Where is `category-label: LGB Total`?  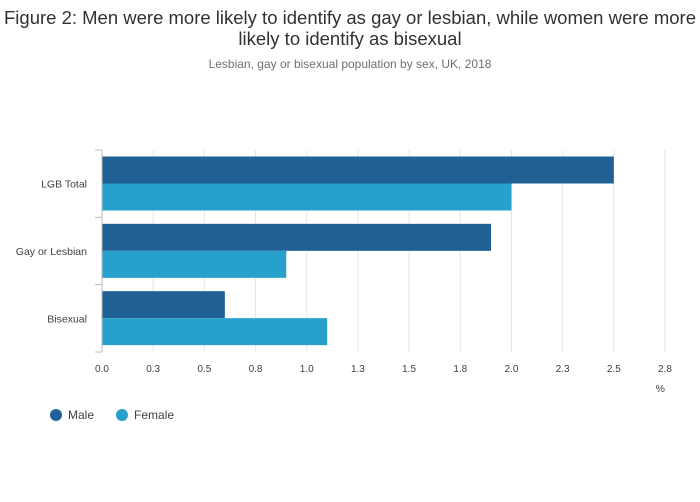 category-label: LGB Total is located at coordinates (64, 185).